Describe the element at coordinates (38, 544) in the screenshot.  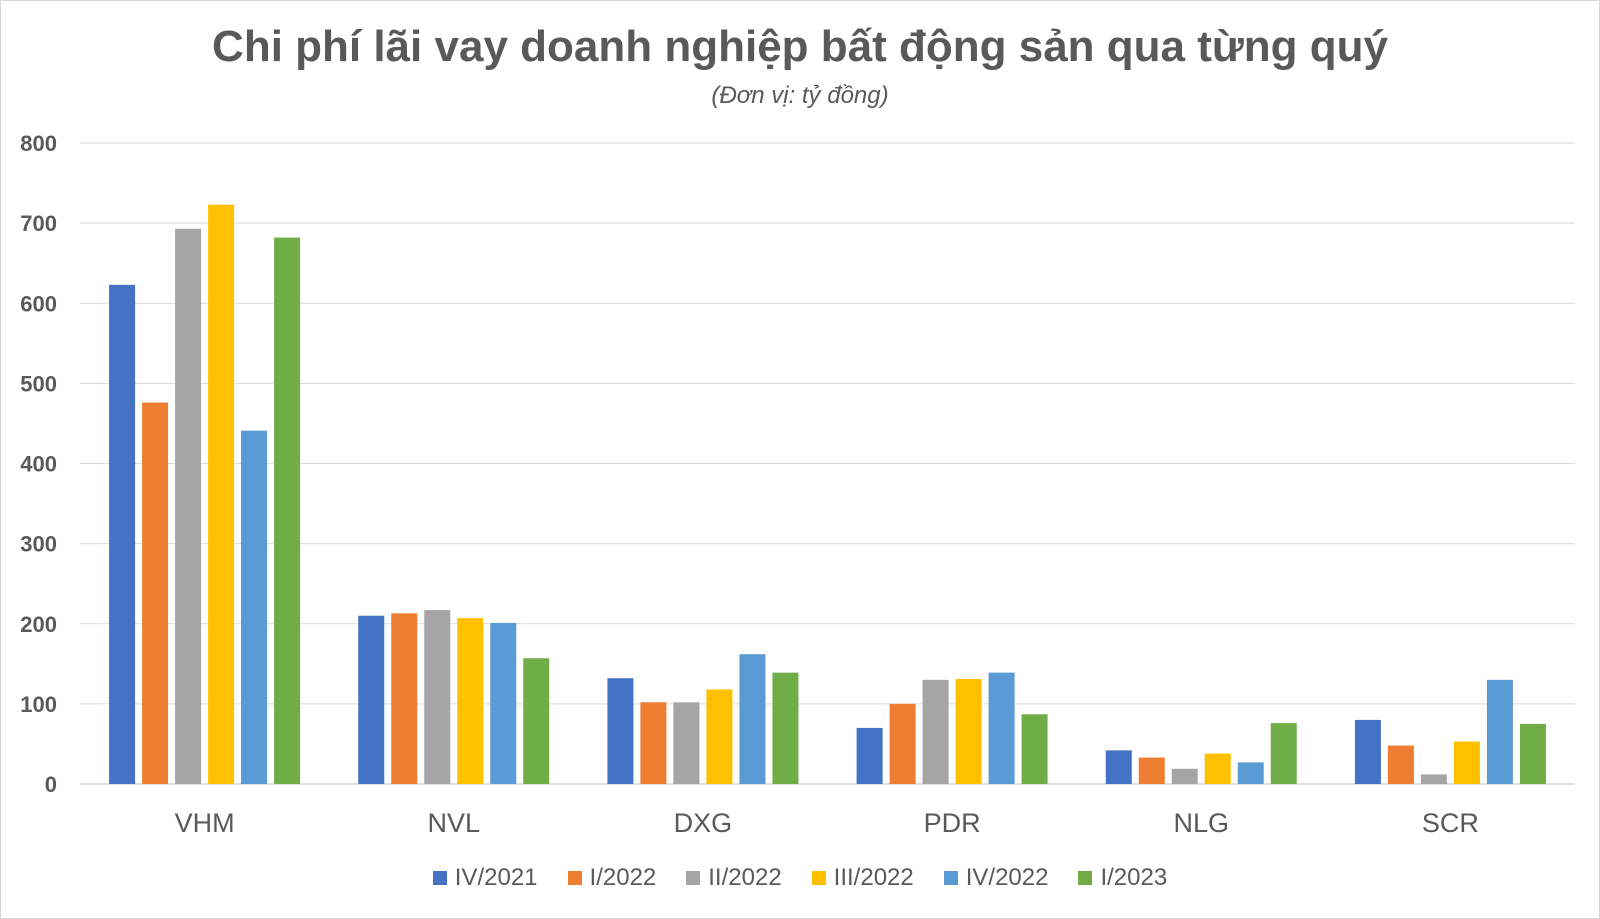
I see `y-tick-label: 300` at that location.